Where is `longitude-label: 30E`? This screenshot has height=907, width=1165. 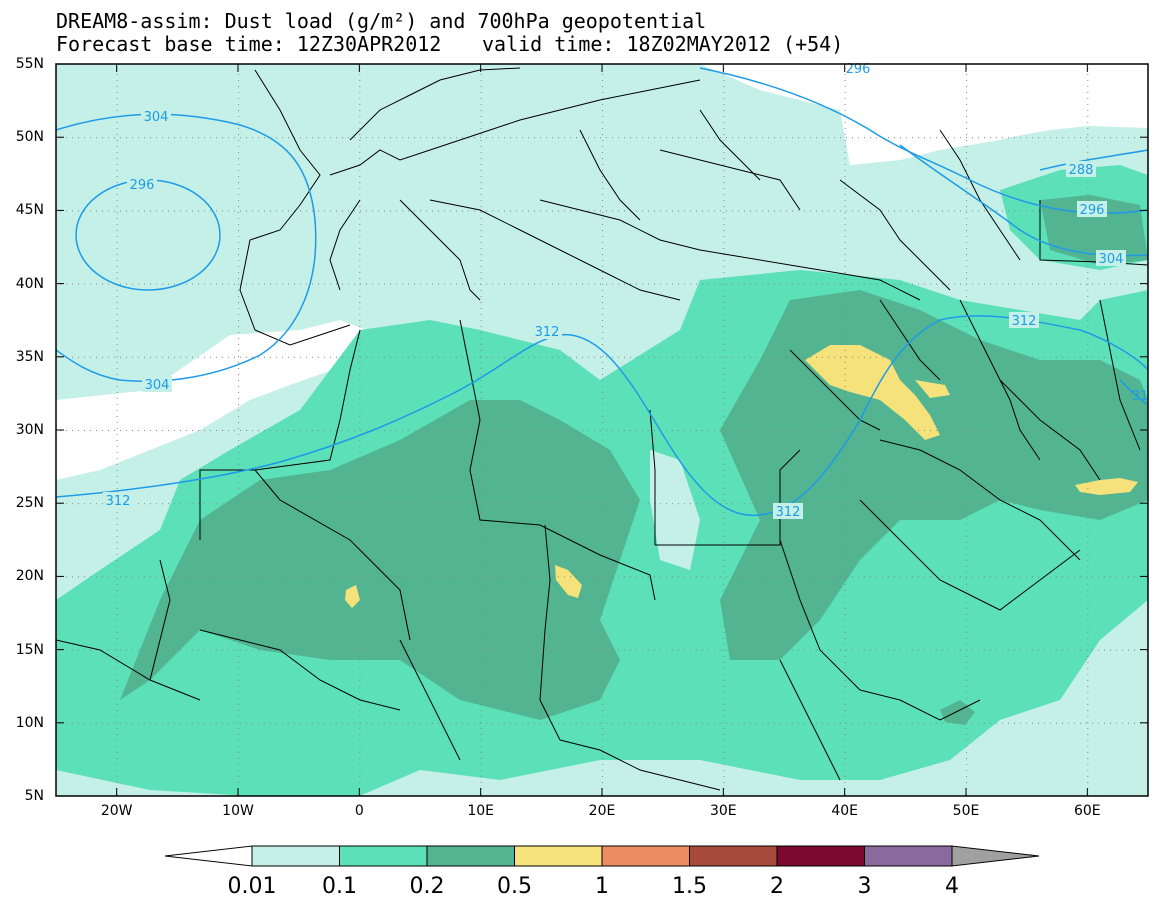
longitude-label: 30E is located at coordinates (723, 811).